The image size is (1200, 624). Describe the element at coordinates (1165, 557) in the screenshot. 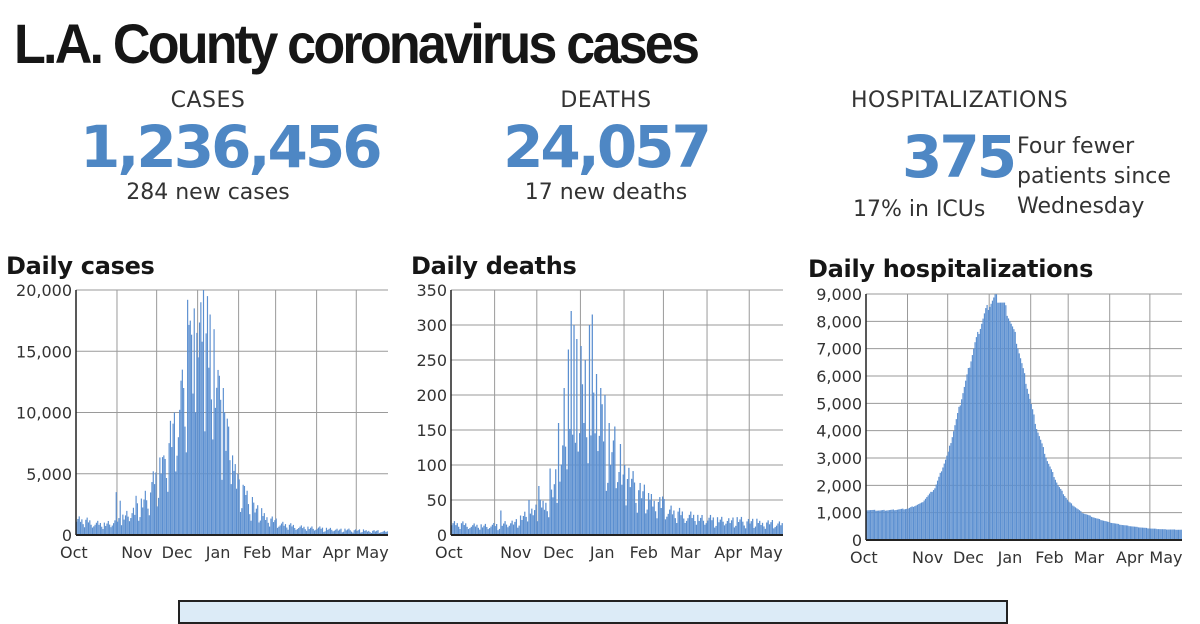

I see `x-tick-label: May` at that location.